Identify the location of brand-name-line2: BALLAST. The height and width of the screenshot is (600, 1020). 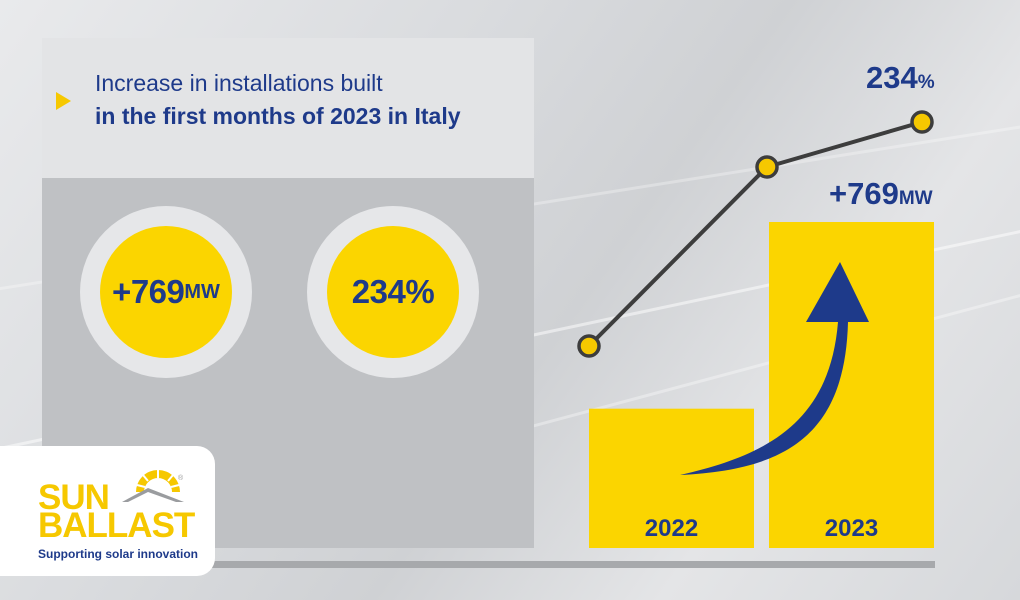
(116, 525).